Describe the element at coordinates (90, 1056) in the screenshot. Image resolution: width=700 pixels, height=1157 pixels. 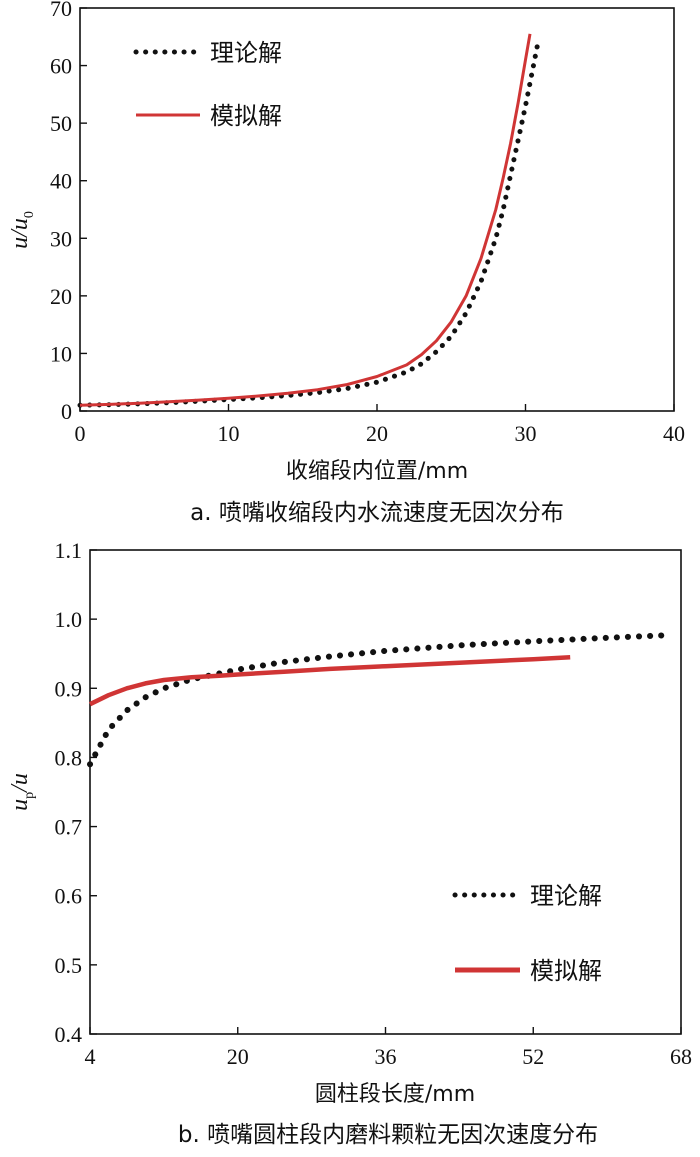
I see `b-x-tick-label: 4` at that location.